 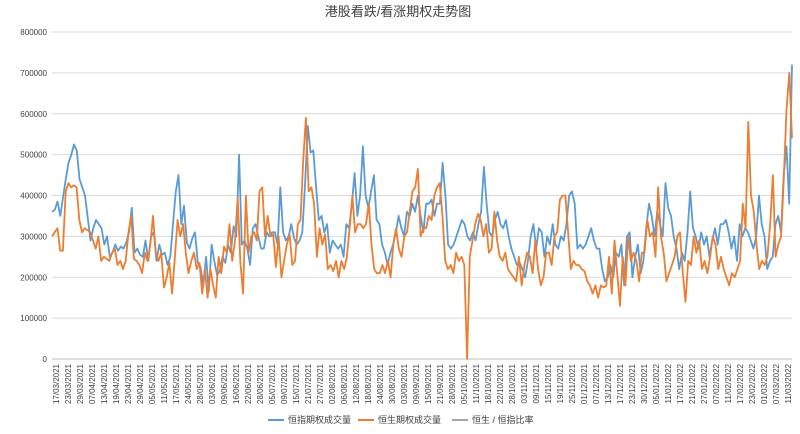 What do you see at coordinates (33, 73) in the screenshot?
I see `y-tick-label: 700000` at bounding box center [33, 73].